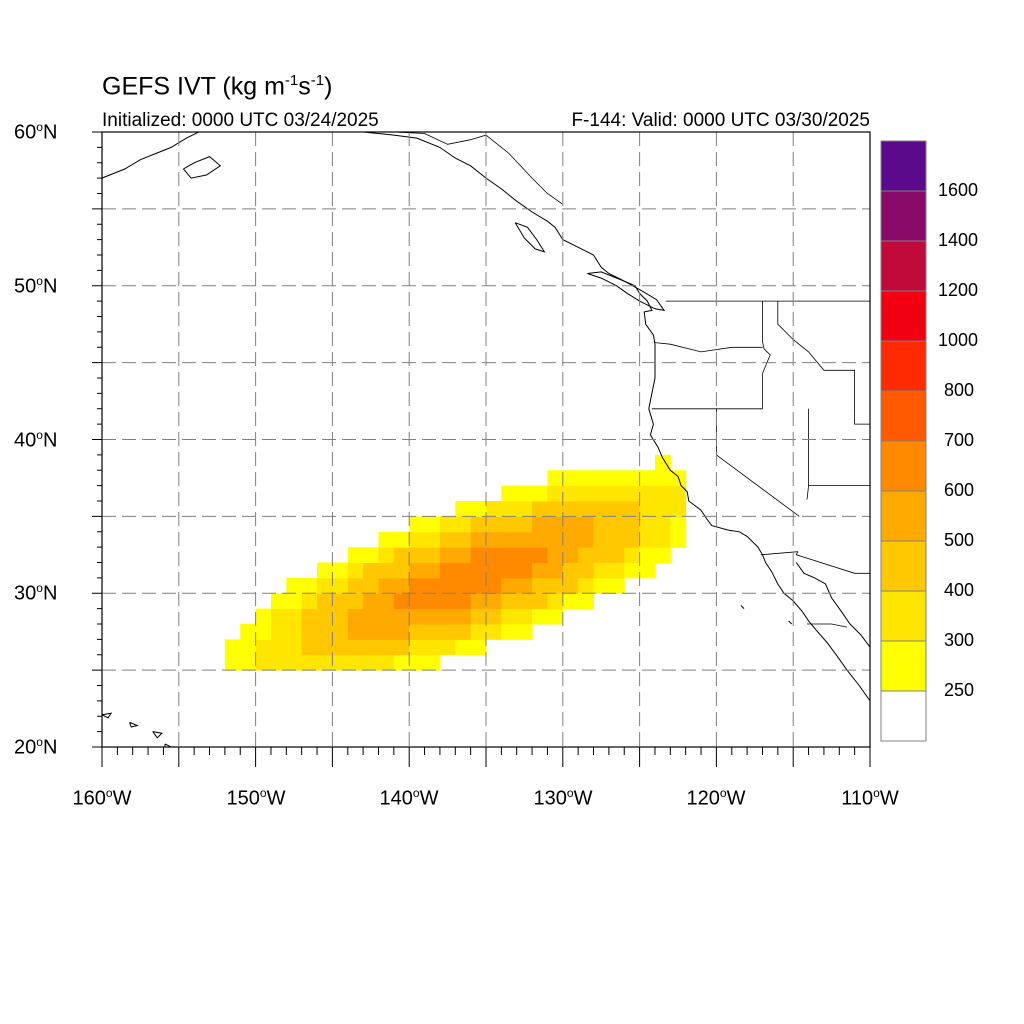 This screenshot has width=1024, height=1024. What do you see at coordinates (959, 440) in the screenshot?
I see `colorbar-label: 700` at bounding box center [959, 440].